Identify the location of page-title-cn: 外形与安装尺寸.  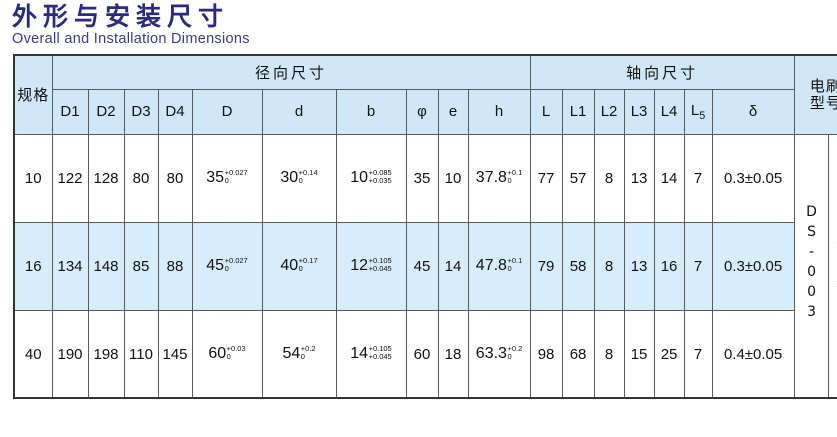
(121, 16).